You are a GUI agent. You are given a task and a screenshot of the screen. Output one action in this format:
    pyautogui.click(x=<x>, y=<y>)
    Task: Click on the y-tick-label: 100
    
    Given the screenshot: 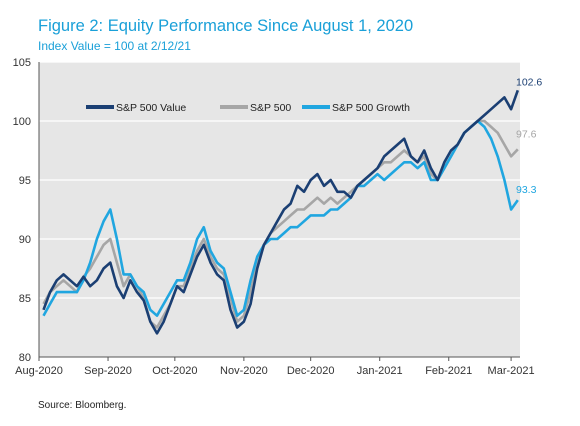 What is the action you would take?
    pyautogui.click(x=22, y=122)
    